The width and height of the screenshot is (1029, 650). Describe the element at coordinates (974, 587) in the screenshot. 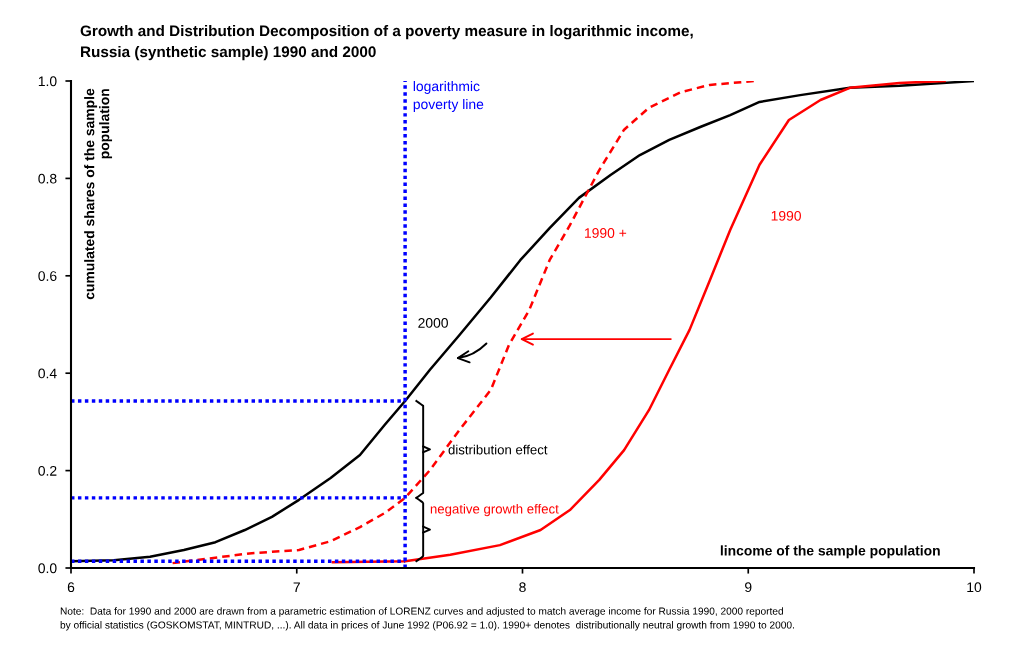

I see `x-tick-label: 10` at that location.